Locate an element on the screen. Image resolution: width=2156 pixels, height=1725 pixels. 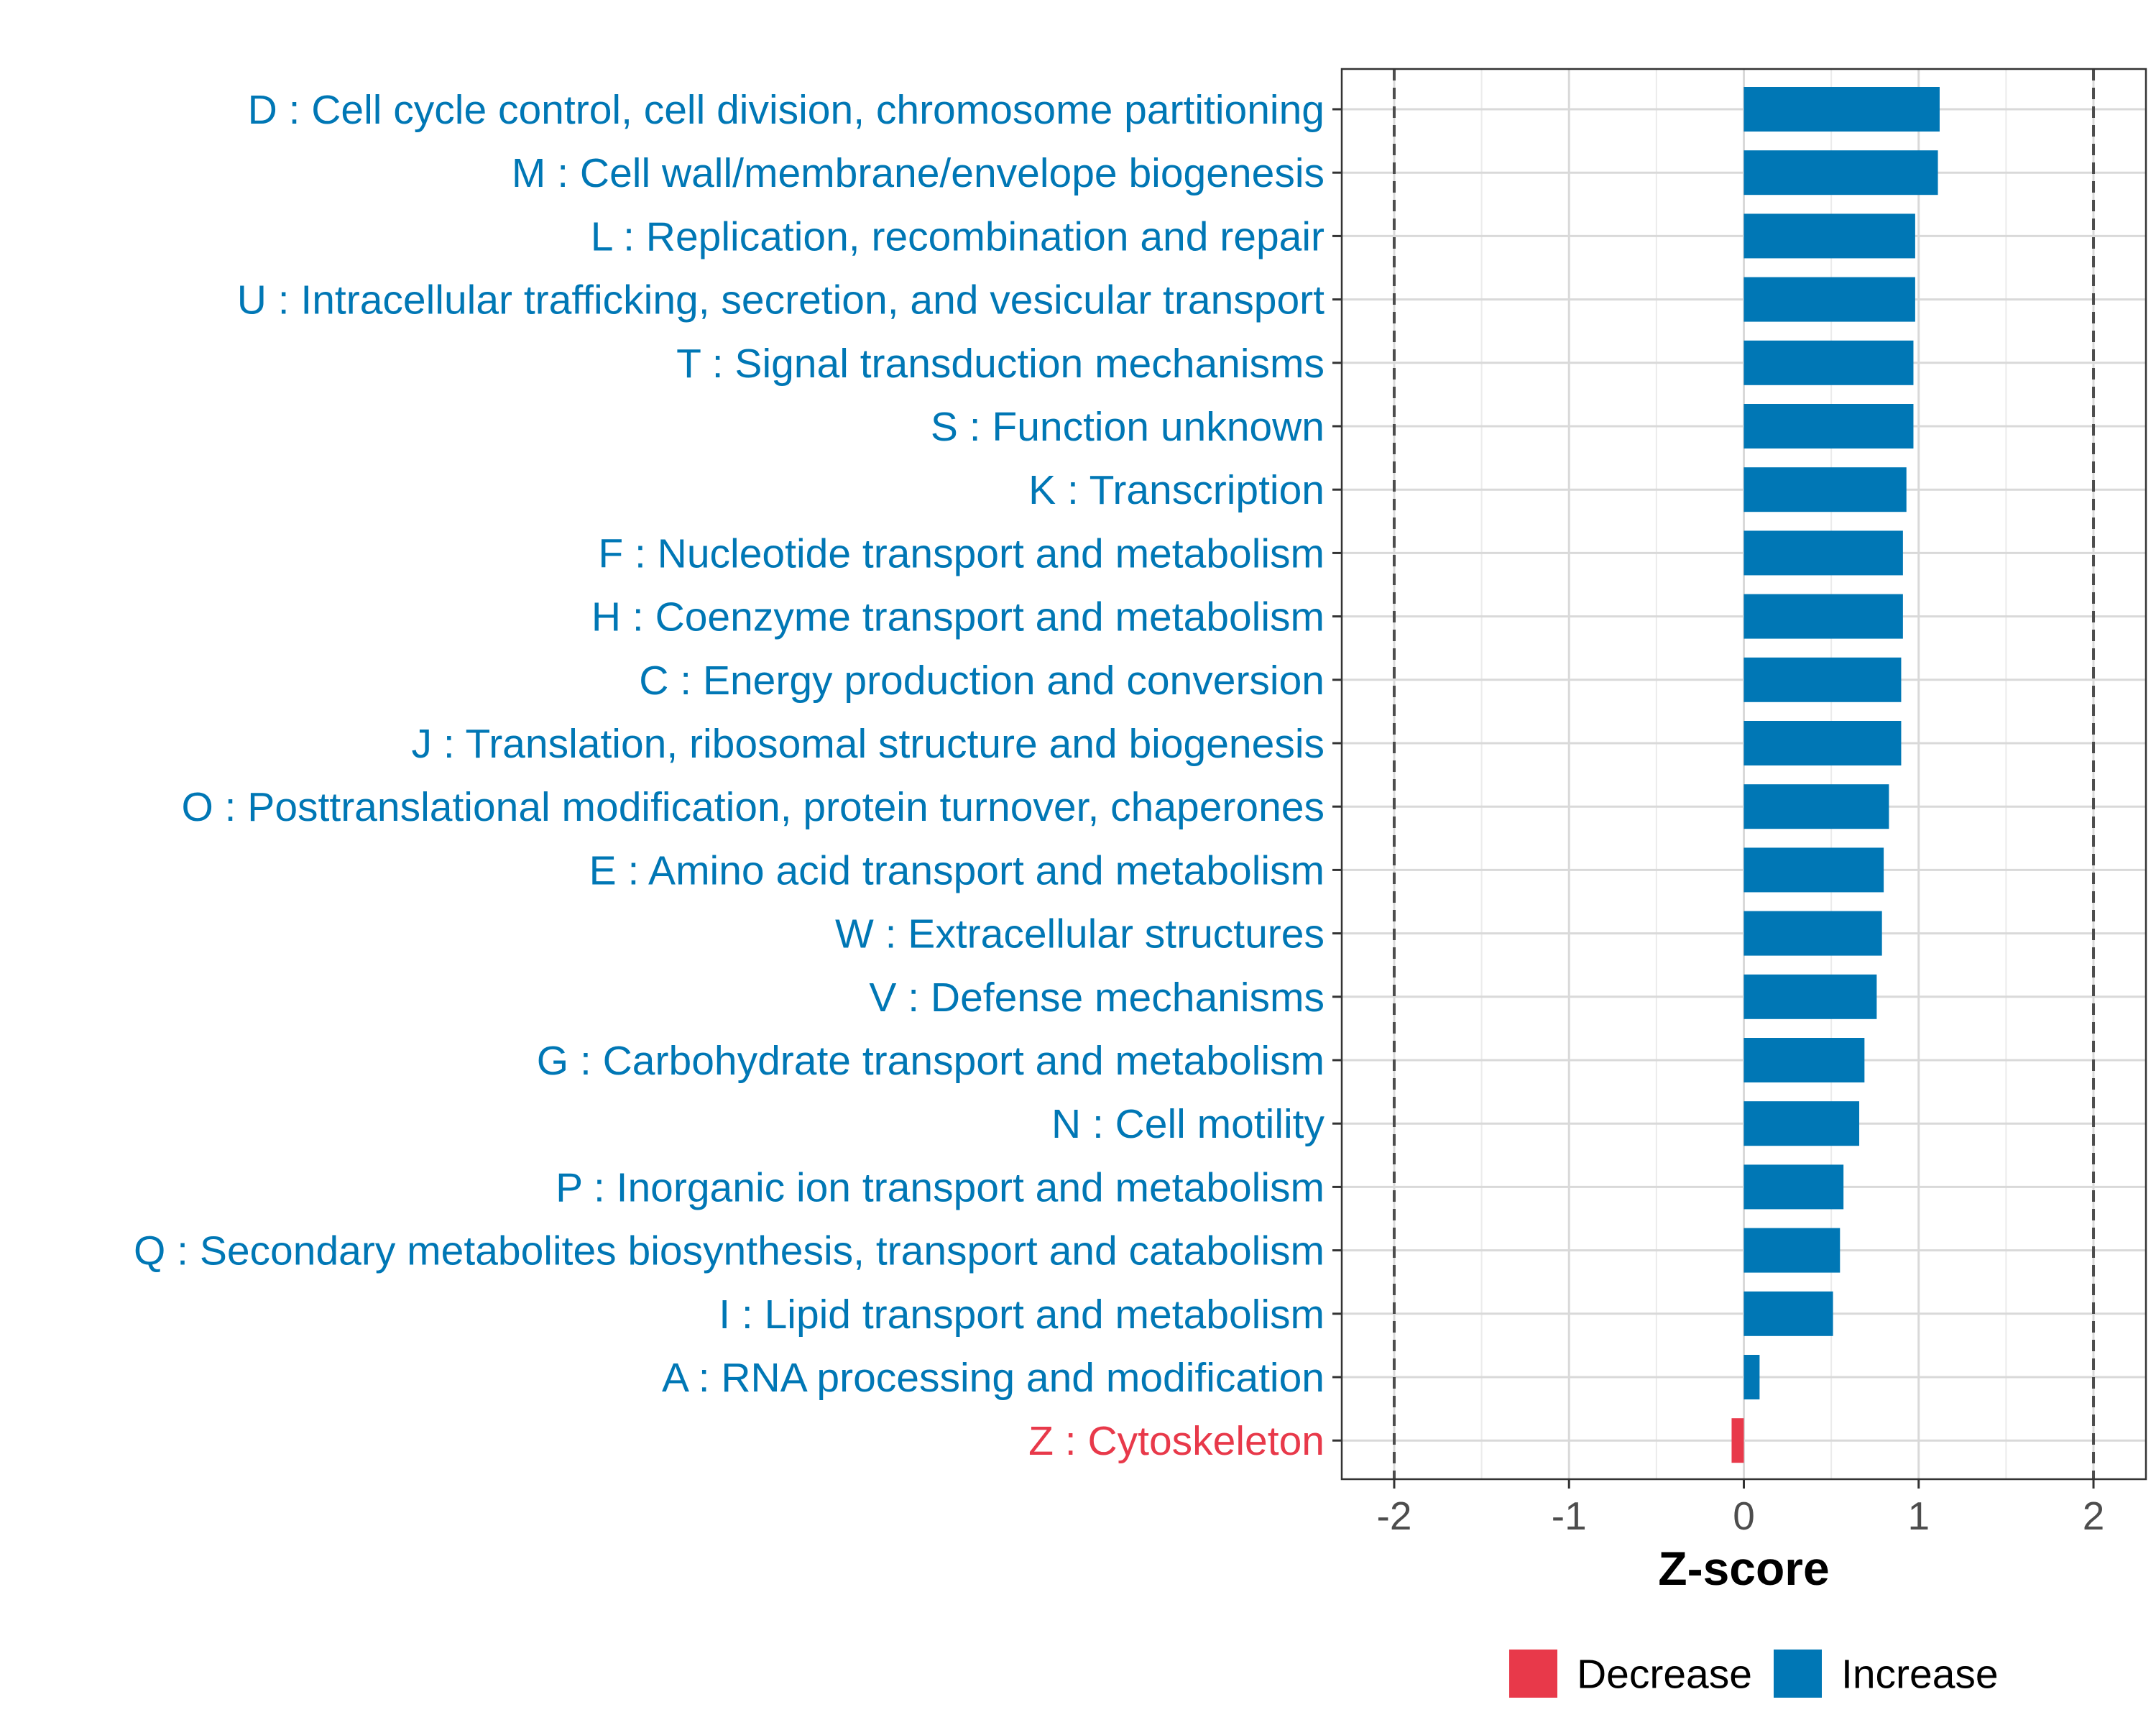
legend: Decrease Increase is located at coordinates (1754, 1674).